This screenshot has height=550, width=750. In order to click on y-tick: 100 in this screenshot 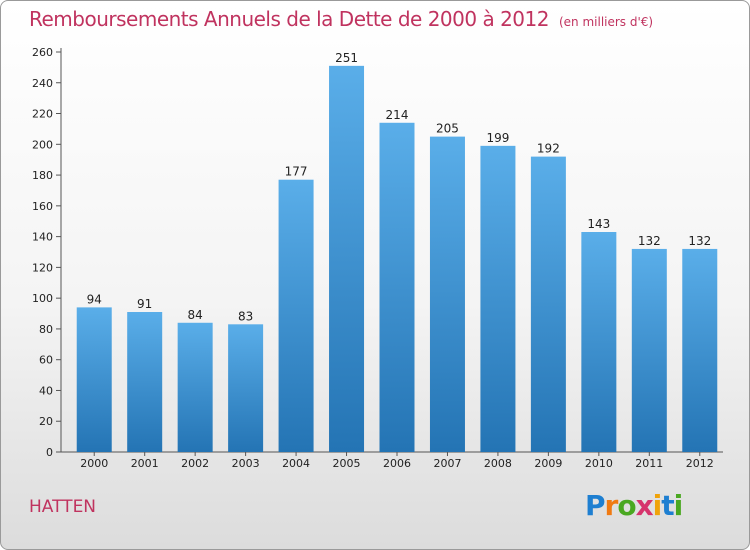, I will do `click(46, 298)`.